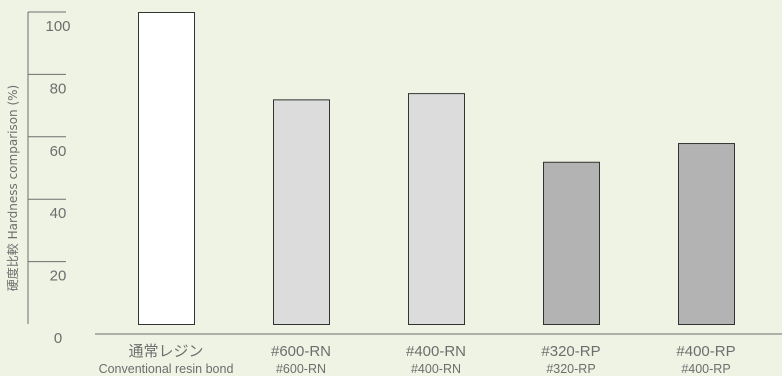 The width and height of the screenshot is (782, 376). What do you see at coordinates (705, 369) in the screenshot?
I see `x-category-sublabel: #400-RP` at bounding box center [705, 369].